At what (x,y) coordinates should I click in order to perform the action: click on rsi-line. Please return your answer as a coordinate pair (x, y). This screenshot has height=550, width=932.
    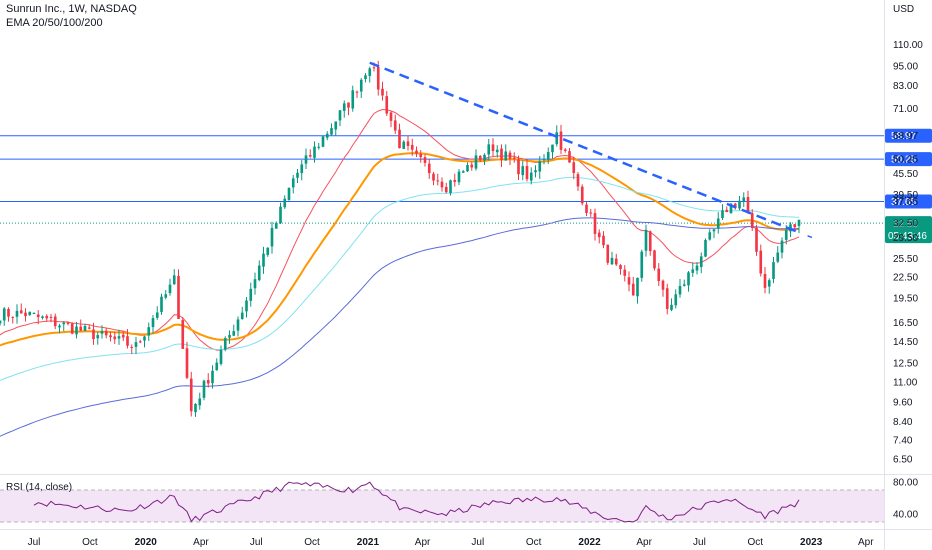
    Looking at the image, I should click on (416, 502).